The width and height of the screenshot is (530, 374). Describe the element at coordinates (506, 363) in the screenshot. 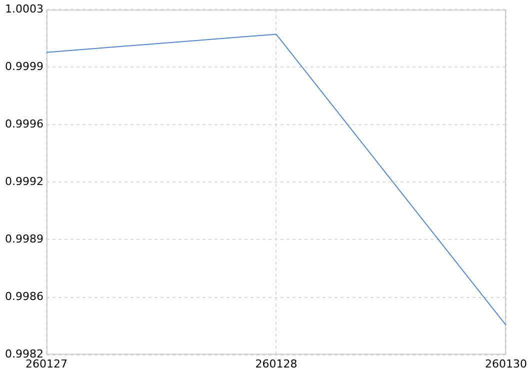

I see `x-tick-label: 260130` at that location.